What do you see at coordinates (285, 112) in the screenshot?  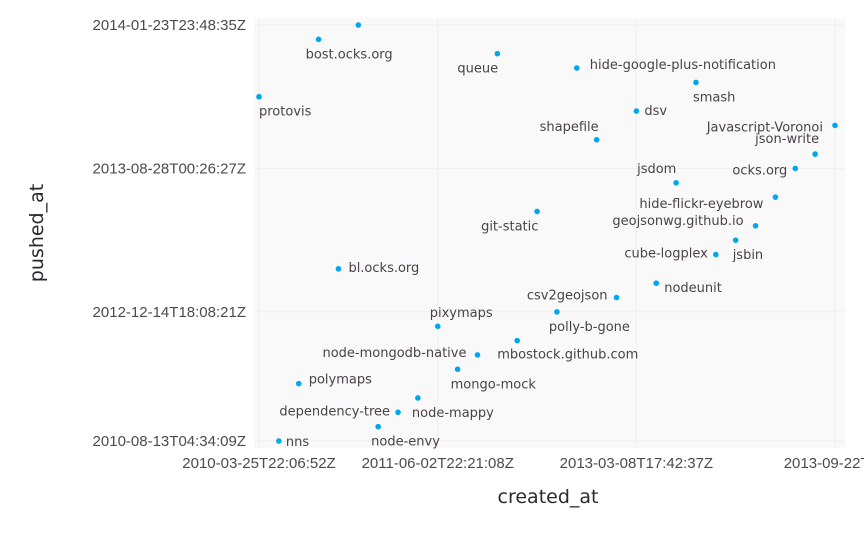 I see `point-label: protovis` at bounding box center [285, 112].